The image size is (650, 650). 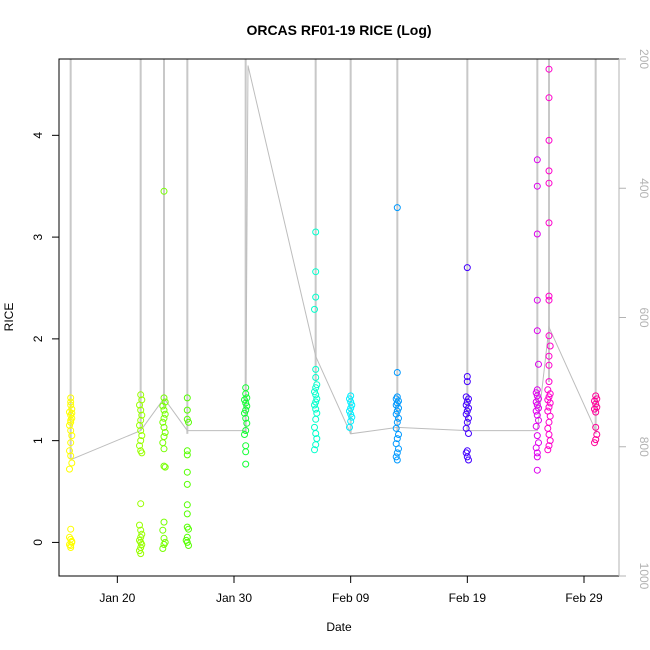 What do you see at coordinates (643, 188) in the screenshot?
I see `right-tick-label: 400` at bounding box center [643, 188].